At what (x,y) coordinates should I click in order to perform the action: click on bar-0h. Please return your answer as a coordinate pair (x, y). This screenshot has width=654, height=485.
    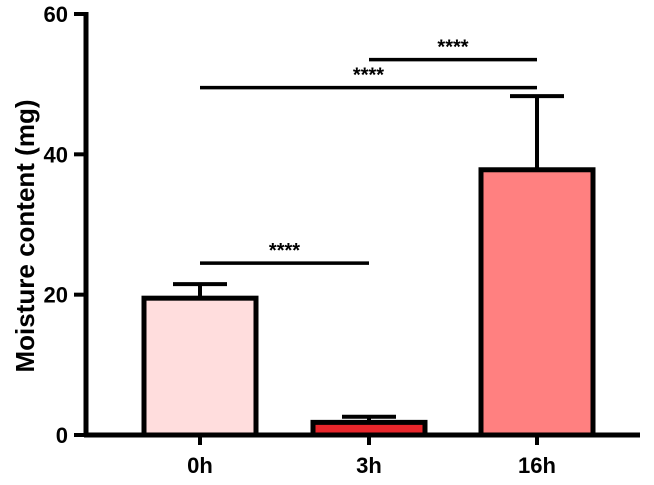
    Looking at the image, I should click on (200, 366).